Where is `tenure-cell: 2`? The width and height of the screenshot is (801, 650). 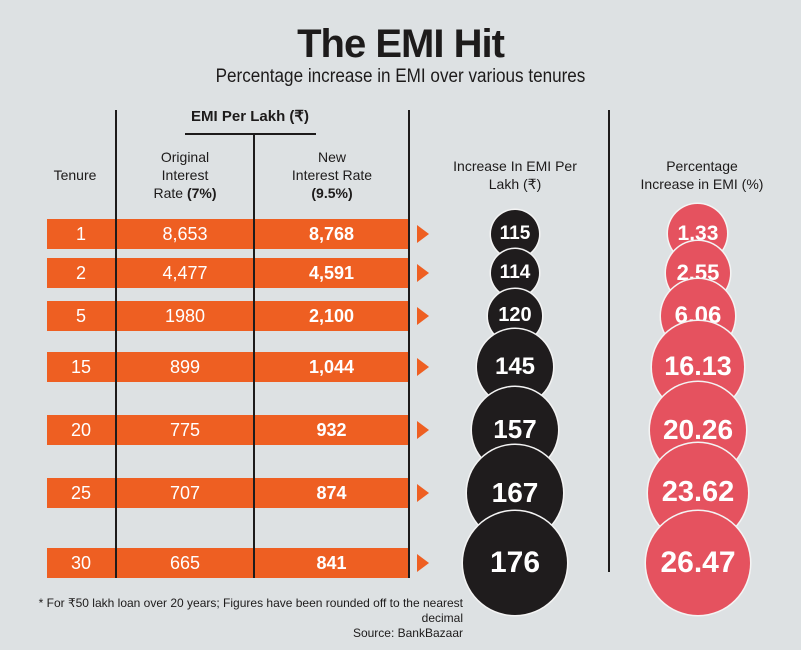 tenure-cell: 2 is located at coordinates (80, 273).